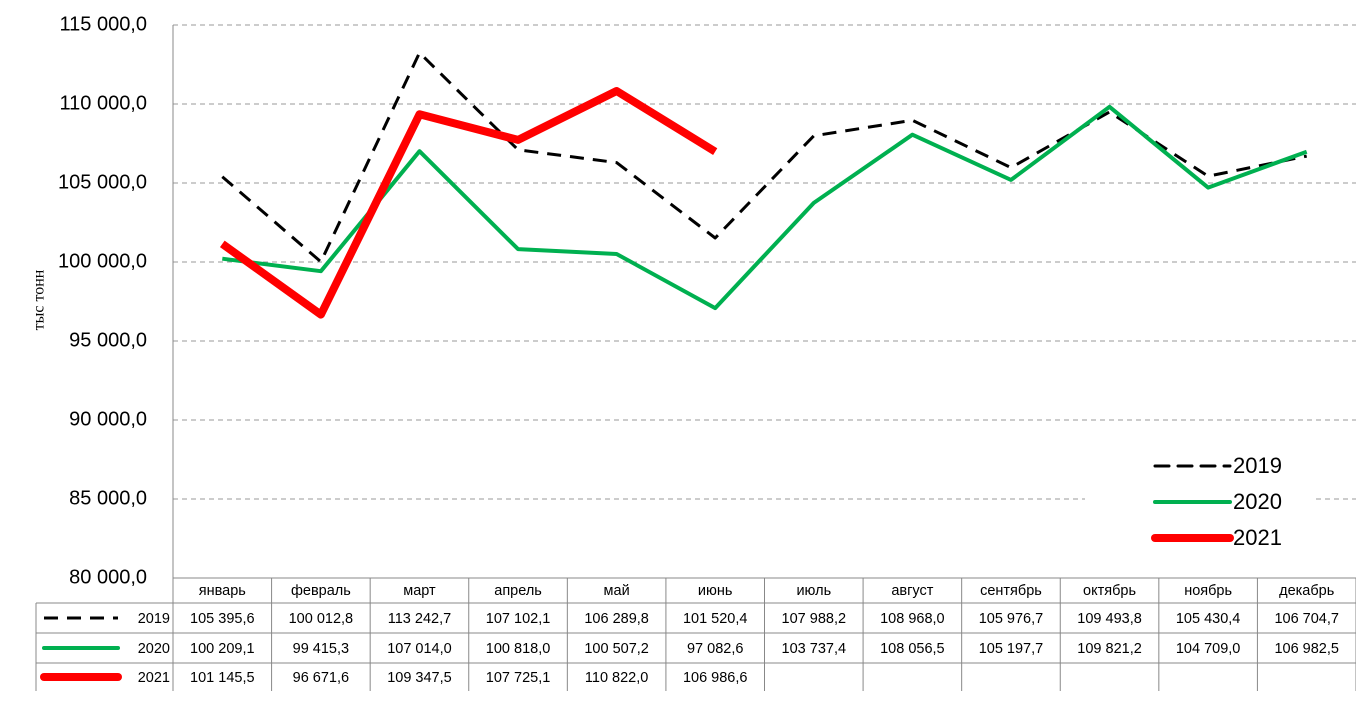 The height and width of the screenshot is (713, 1356). Describe the element at coordinates (616, 678) in the screenshot. I see `table-value: 110 822,0` at that location.